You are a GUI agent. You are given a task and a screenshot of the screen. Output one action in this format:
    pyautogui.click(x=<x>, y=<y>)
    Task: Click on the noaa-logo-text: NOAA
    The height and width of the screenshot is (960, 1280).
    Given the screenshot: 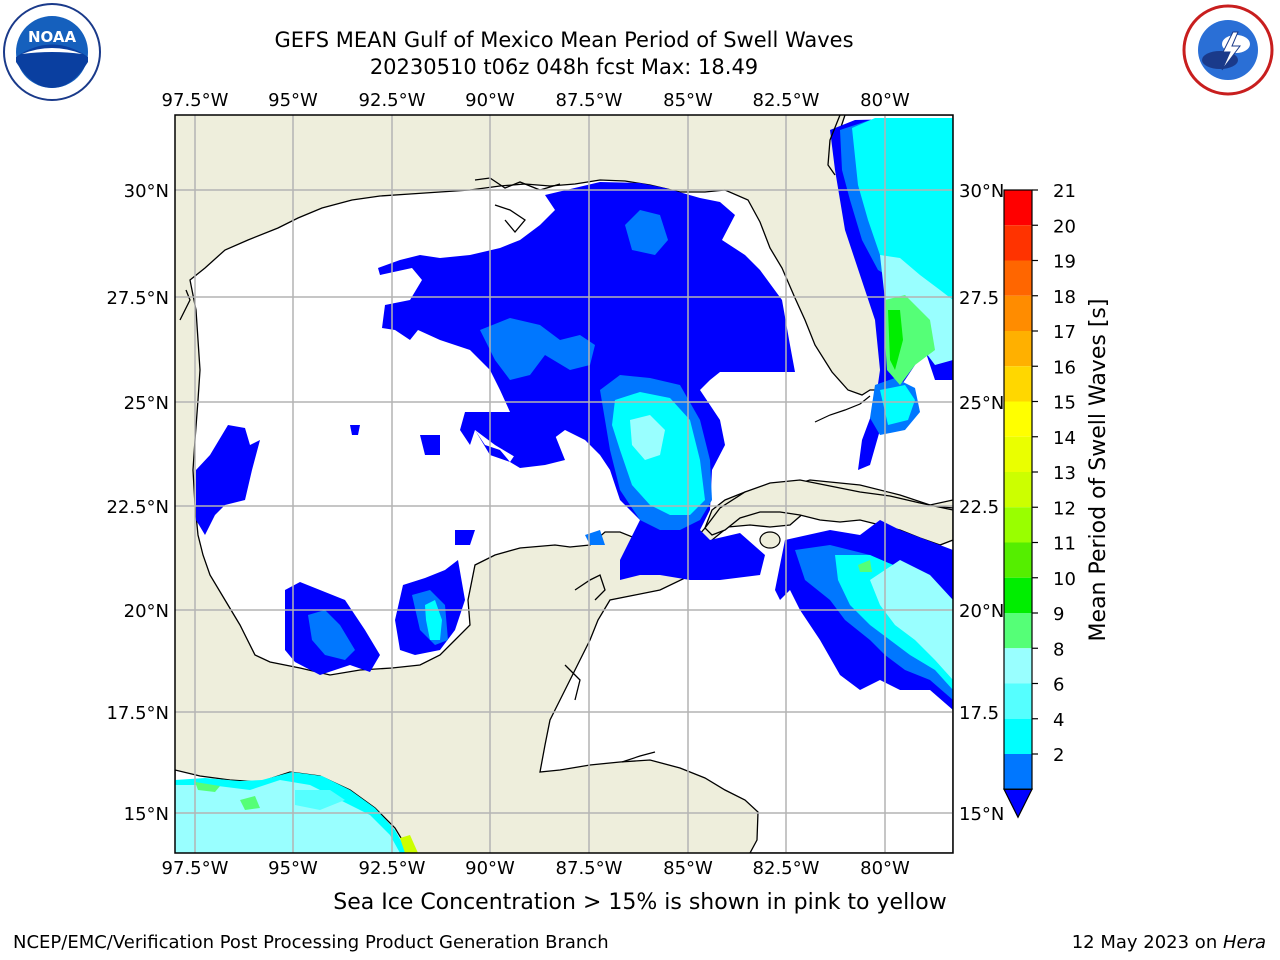 What is the action you would take?
    pyautogui.click(x=52, y=37)
    